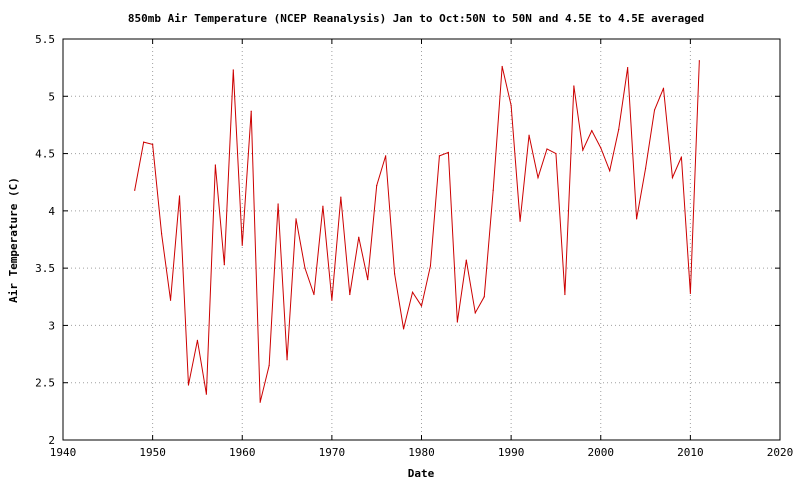 The height and width of the screenshot is (480, 800). I want to click on data-point-1972, so click(350, 294).